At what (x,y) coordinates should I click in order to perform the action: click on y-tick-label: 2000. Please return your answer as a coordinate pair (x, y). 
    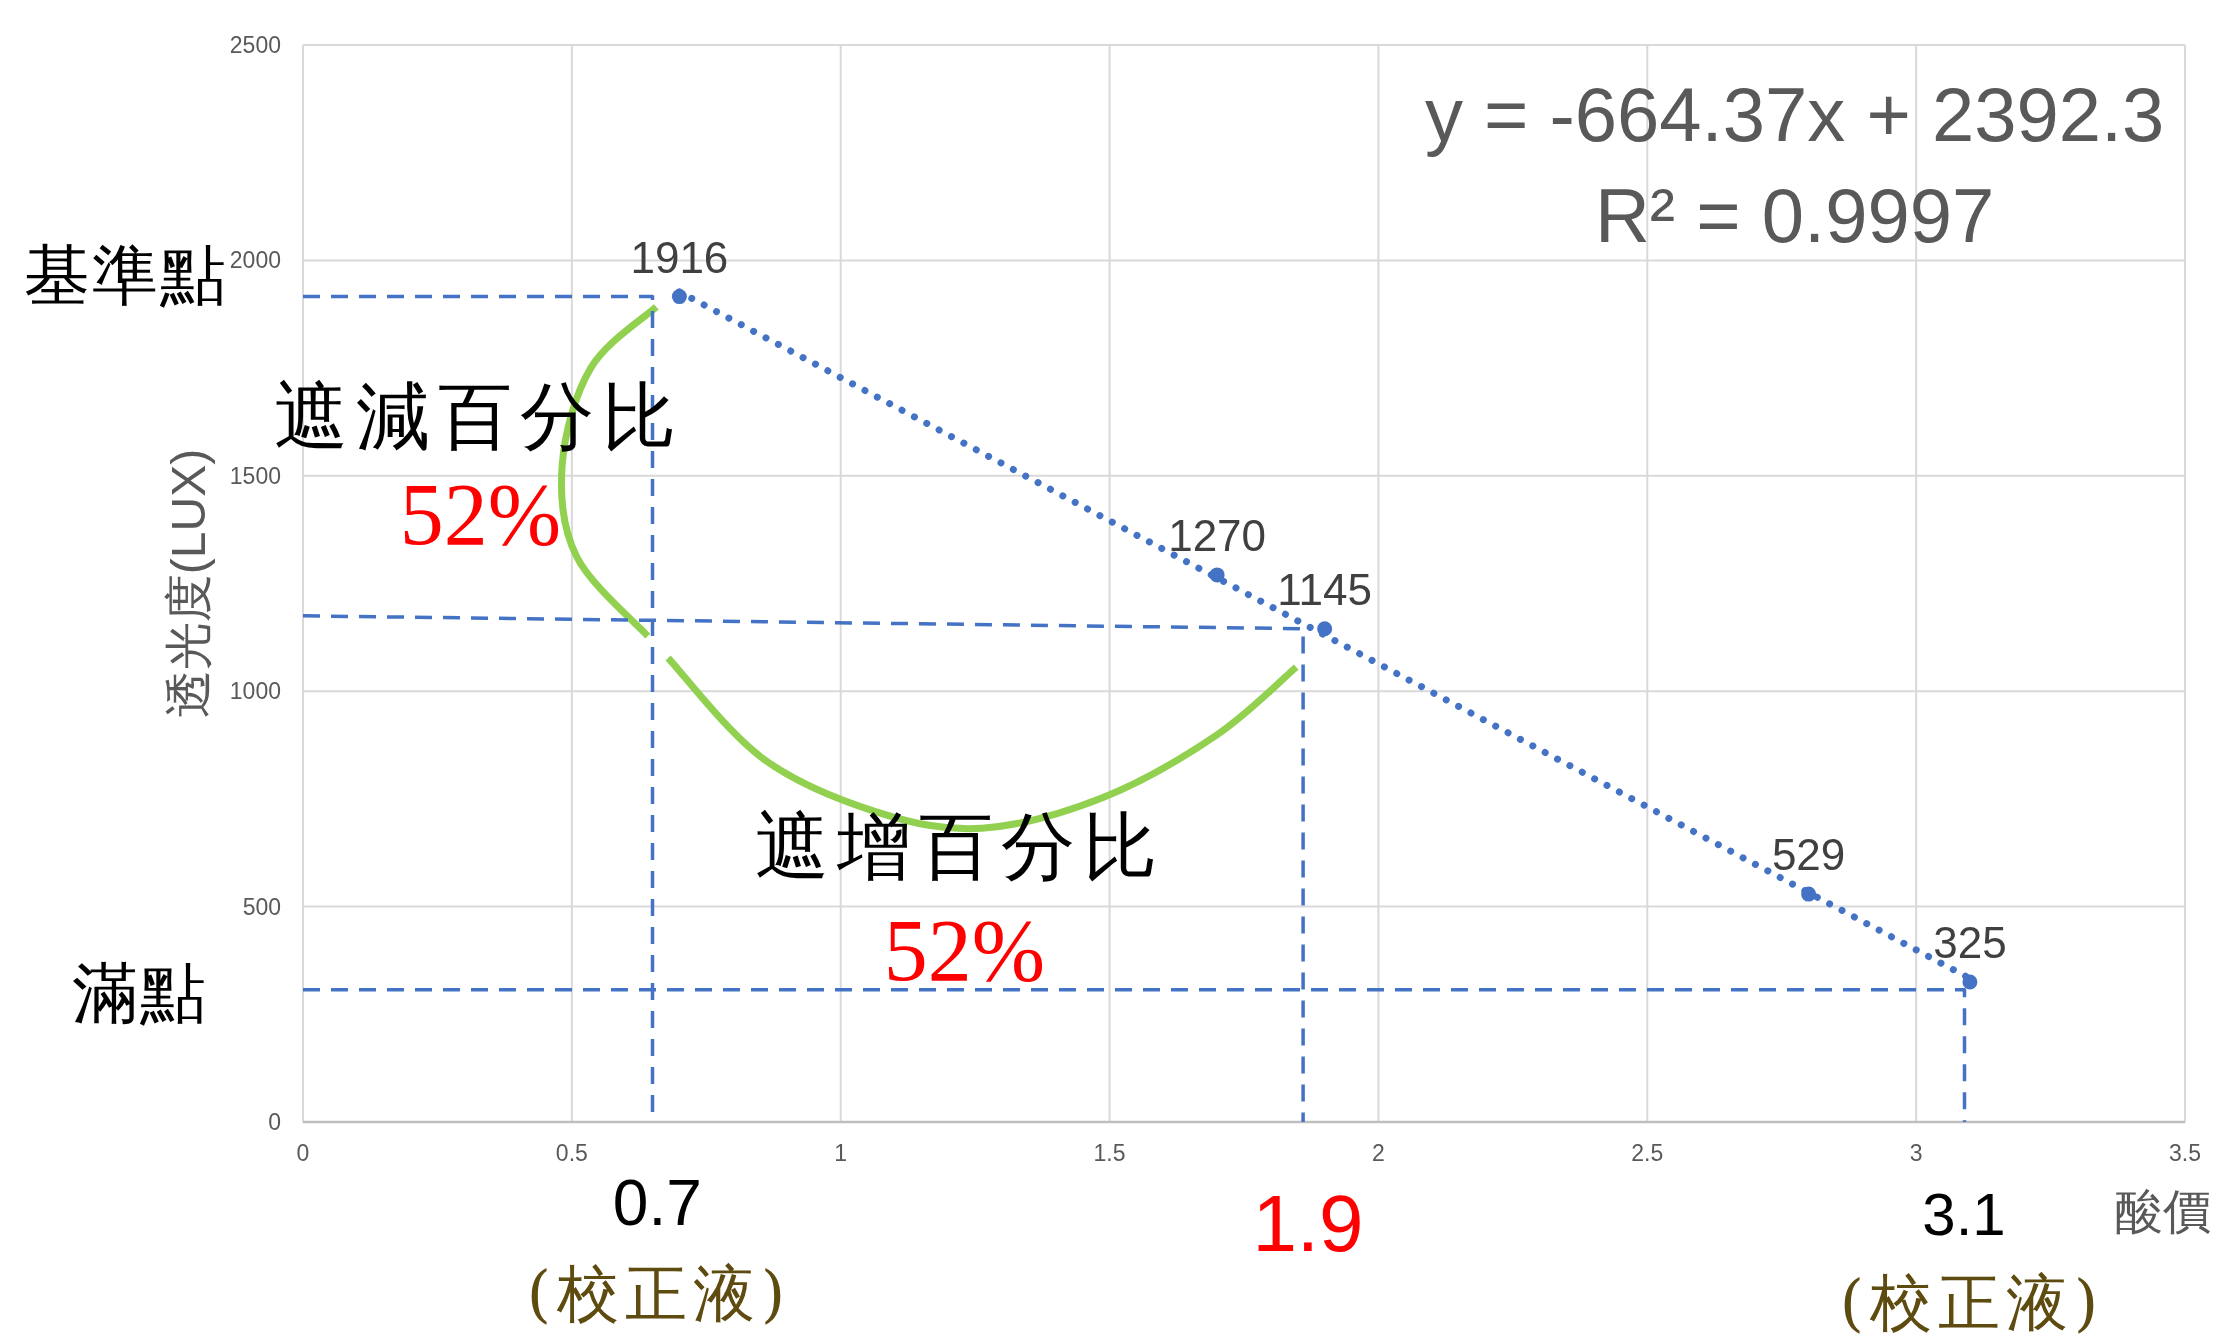
    Looking at the image, I should click on (255, 260).